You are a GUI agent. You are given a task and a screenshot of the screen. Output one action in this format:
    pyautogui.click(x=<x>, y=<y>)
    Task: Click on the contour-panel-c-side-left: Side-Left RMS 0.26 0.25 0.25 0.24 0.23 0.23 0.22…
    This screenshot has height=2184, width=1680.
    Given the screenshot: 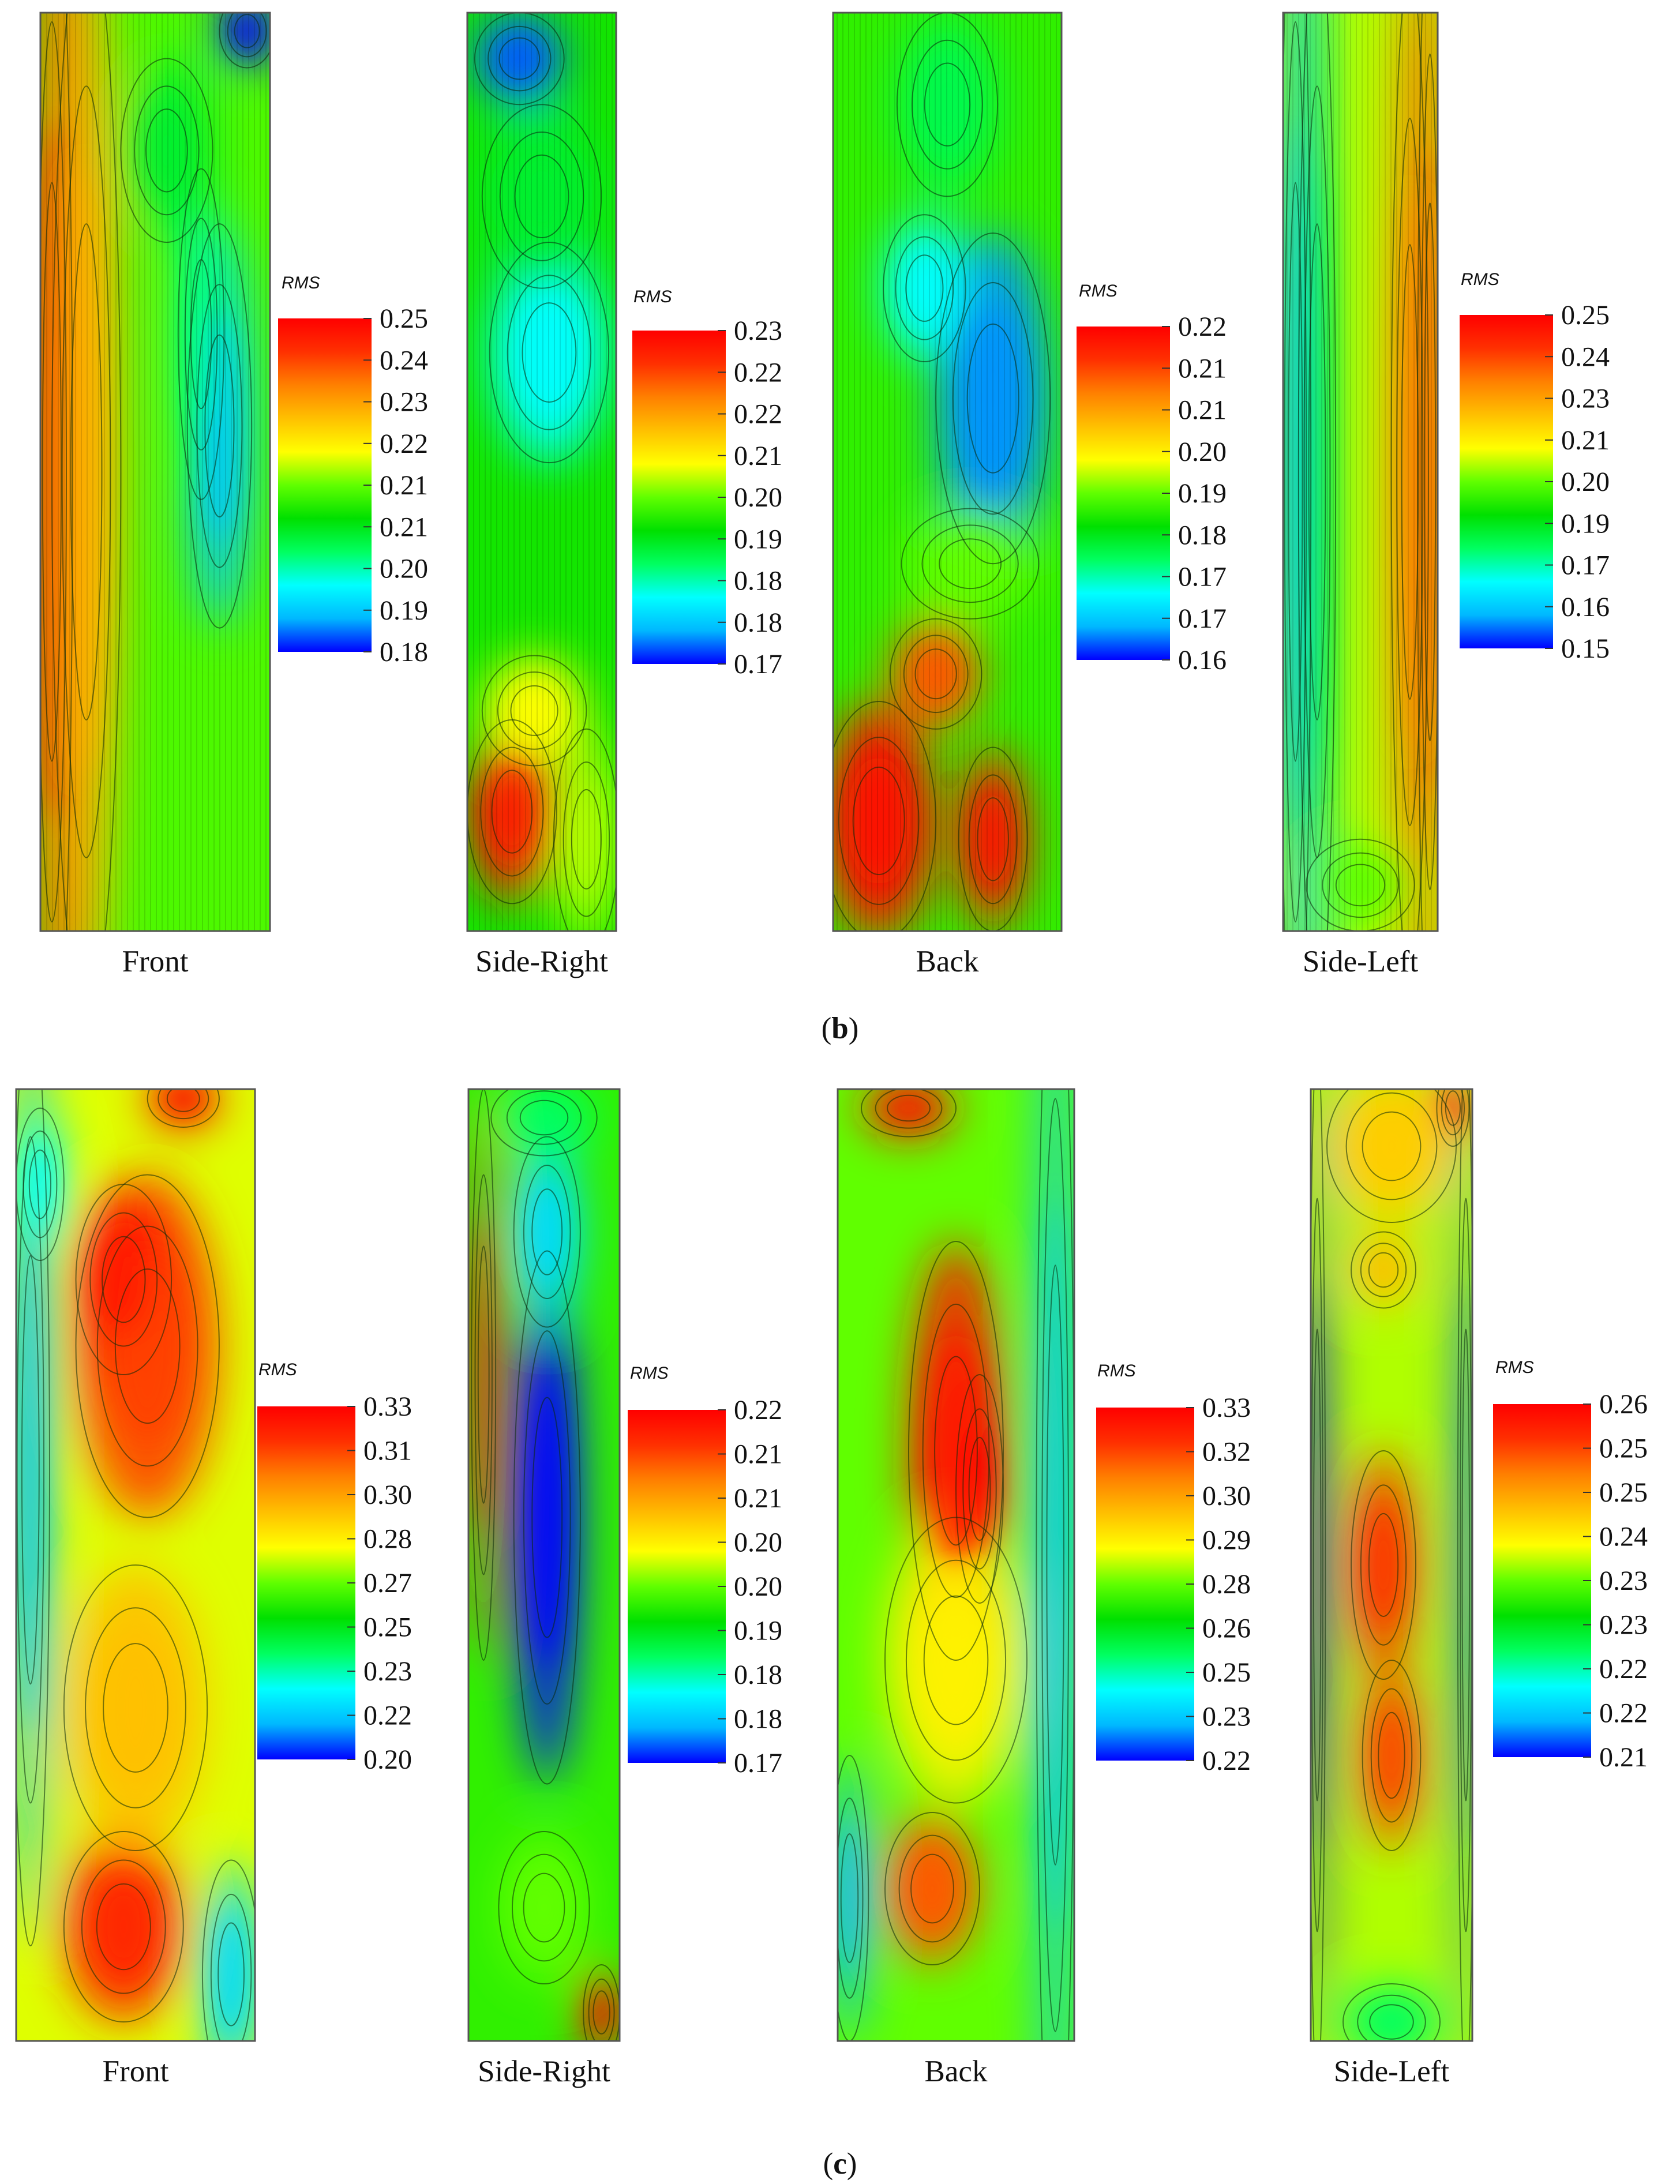 What is the action you would take?
    pyautogui.click(x=1479, y=1588)
    